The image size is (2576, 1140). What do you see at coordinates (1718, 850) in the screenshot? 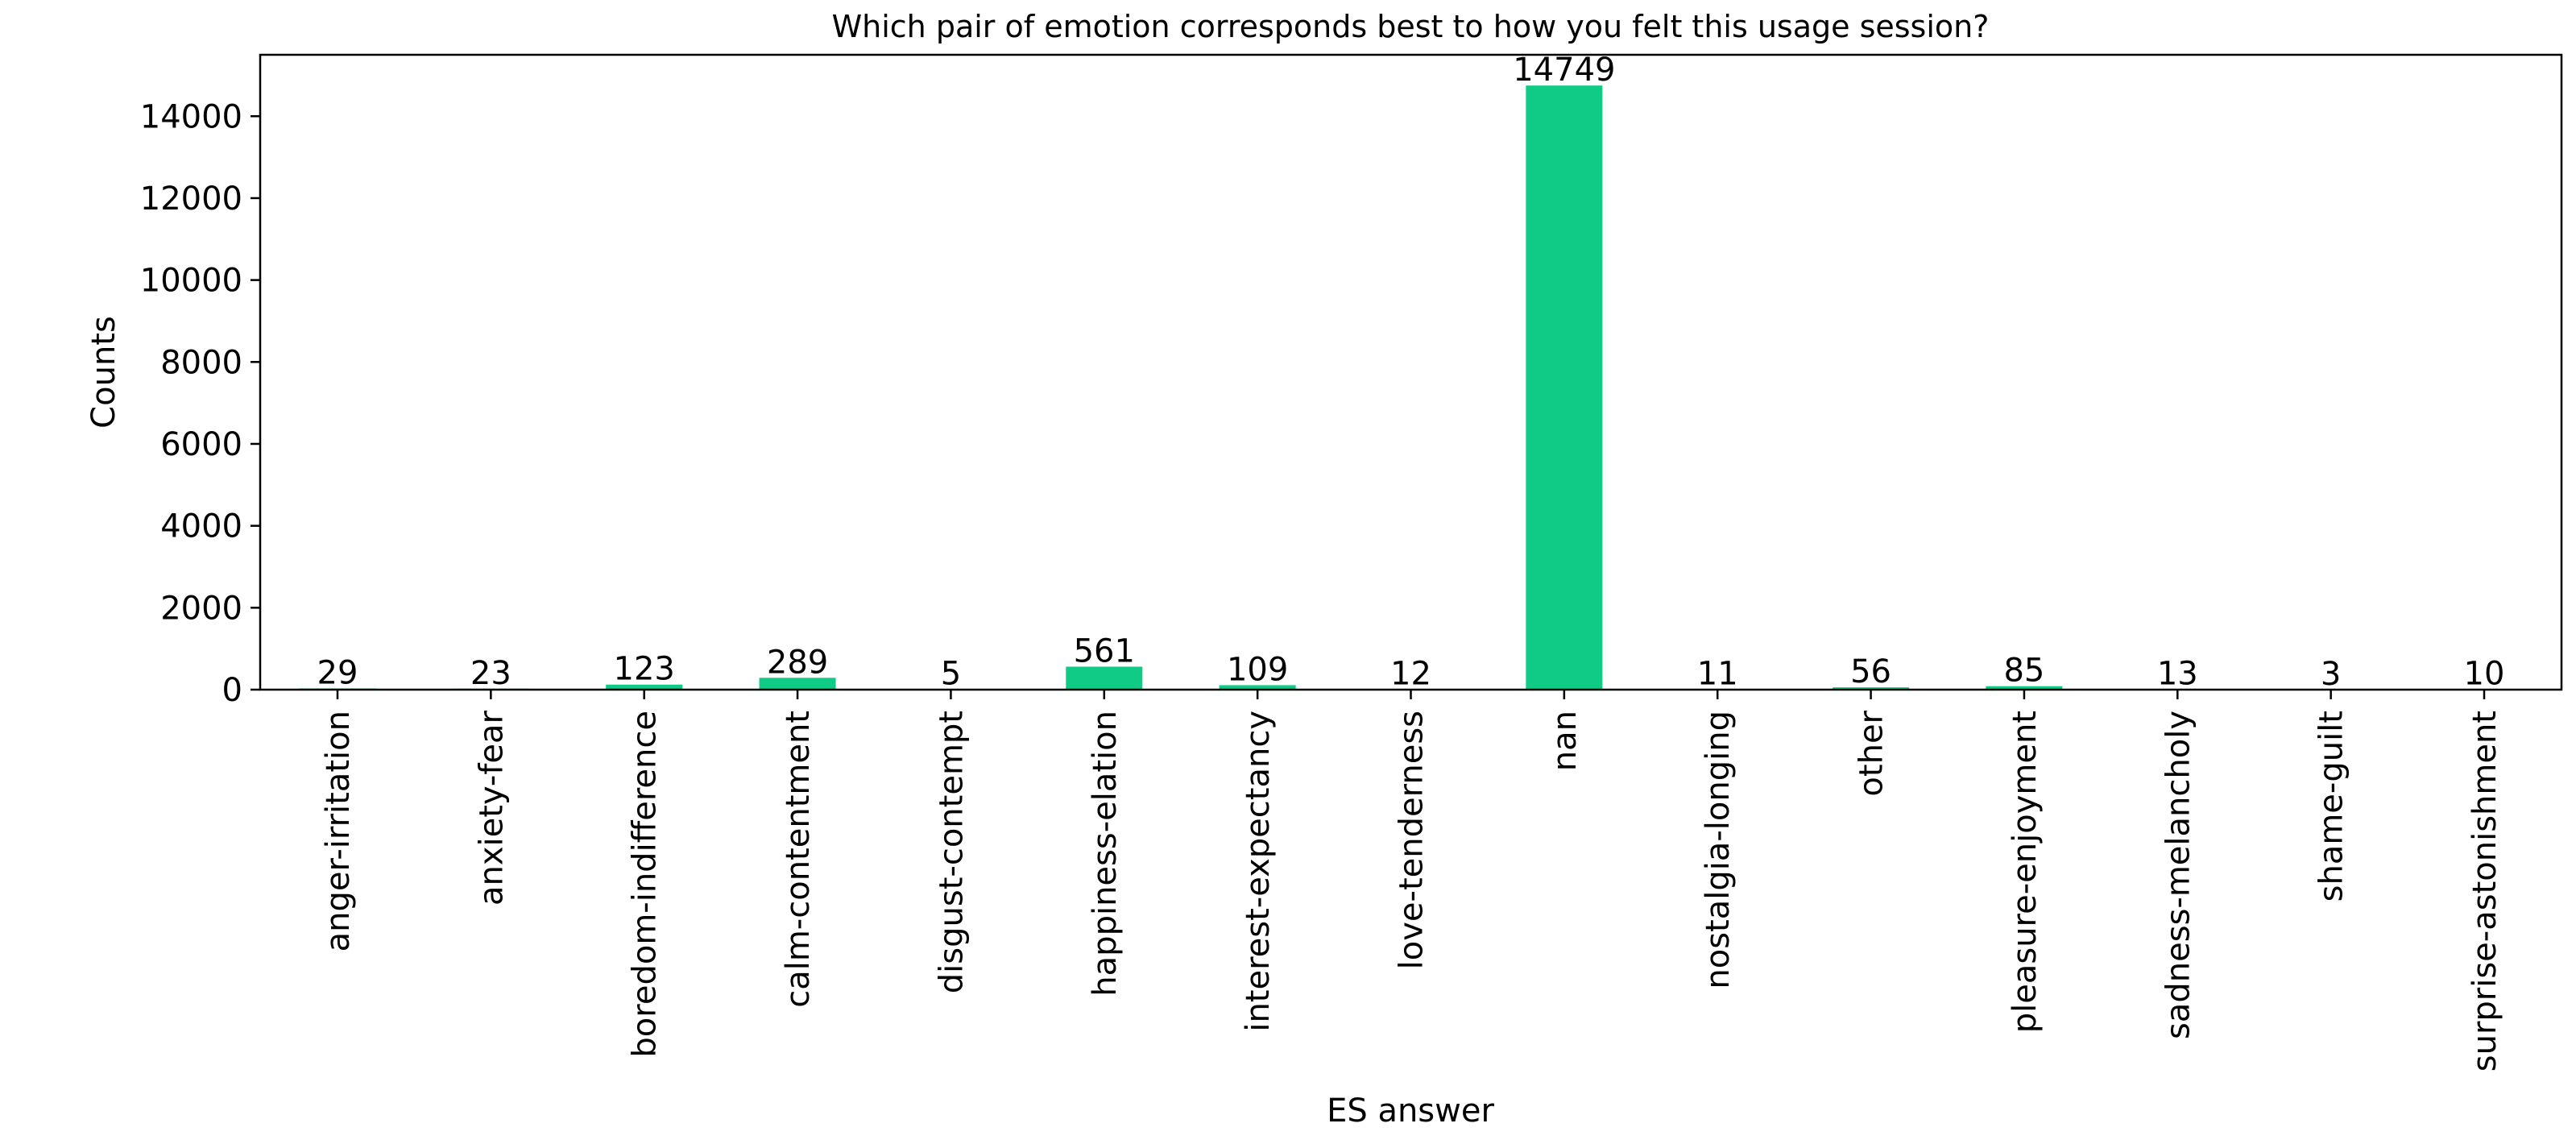
I see `x-tick-label-nostalgia-longing: nostalgia-longing` at bounding box center [1718, 850].